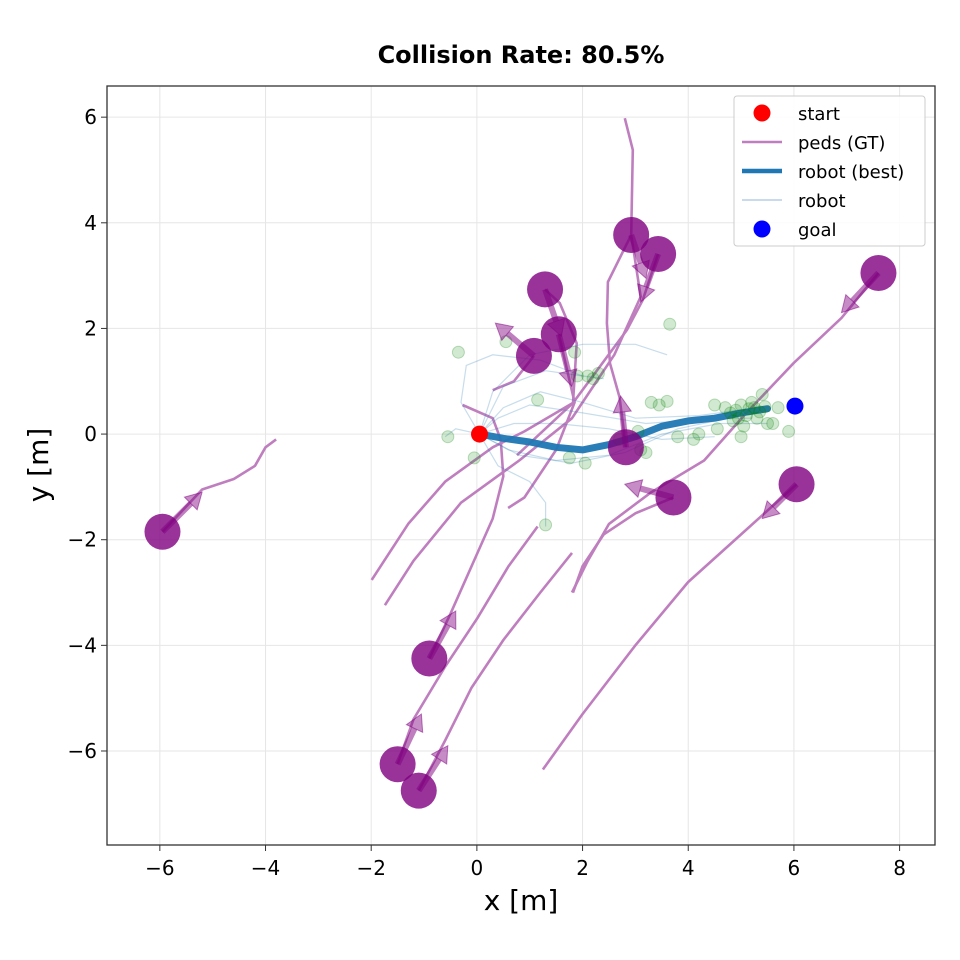 The width and height of the screenshot is (960, 960). Describe the element at coordinates (159, 868) in the screenshot. I see `x-tick-label: −6` at that location.